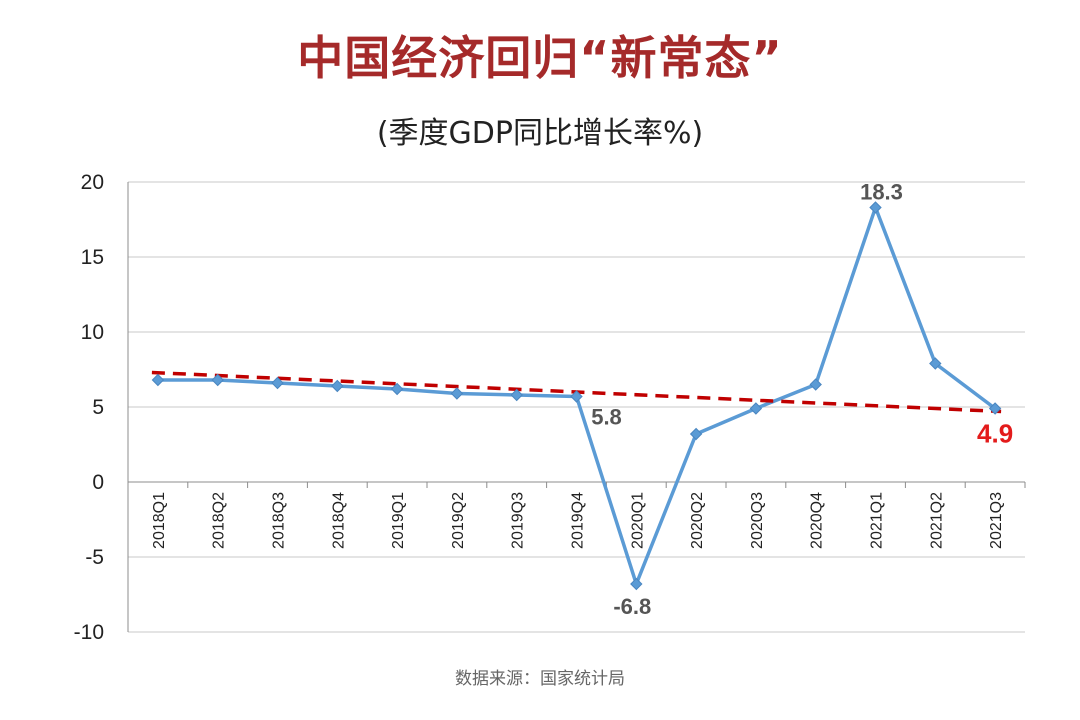 This screenshot has width=1080, height=720. What do you see at coordinates (697, 520) in the screenshot?
I see `x-tick-label: 2020Q2` at bounding box center [697, 520].